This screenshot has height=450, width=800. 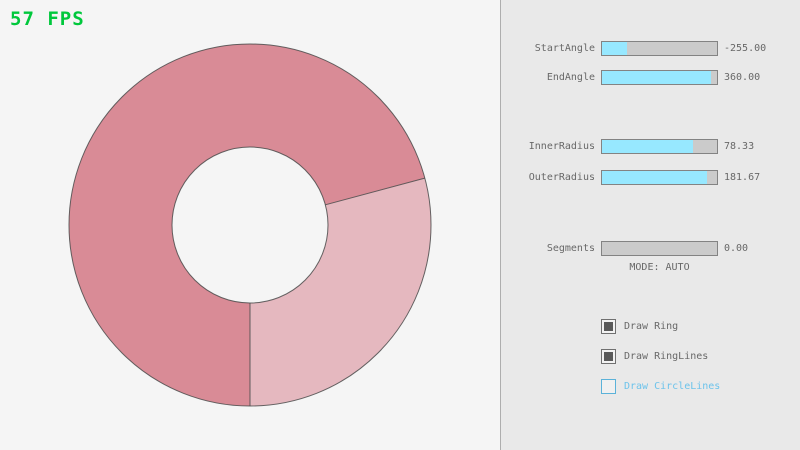 I want to click on endangle-label: EndAngle, so click(x=570, y=77).